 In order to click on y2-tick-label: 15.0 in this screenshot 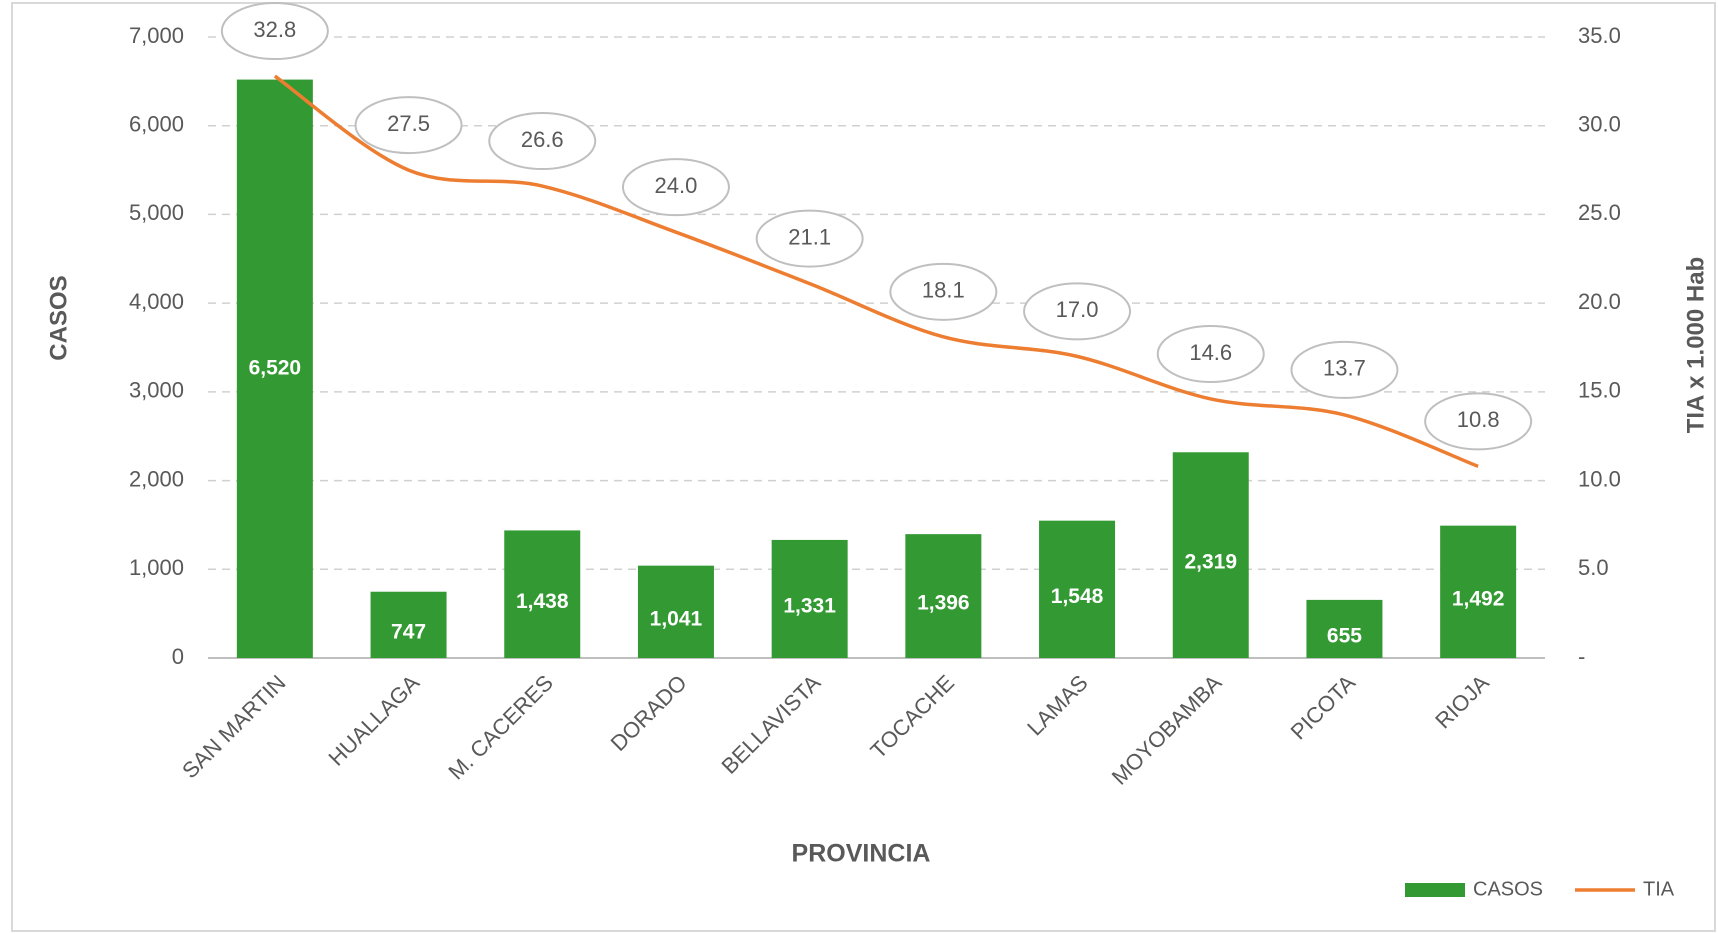, I will do `click(1599, 390)`.